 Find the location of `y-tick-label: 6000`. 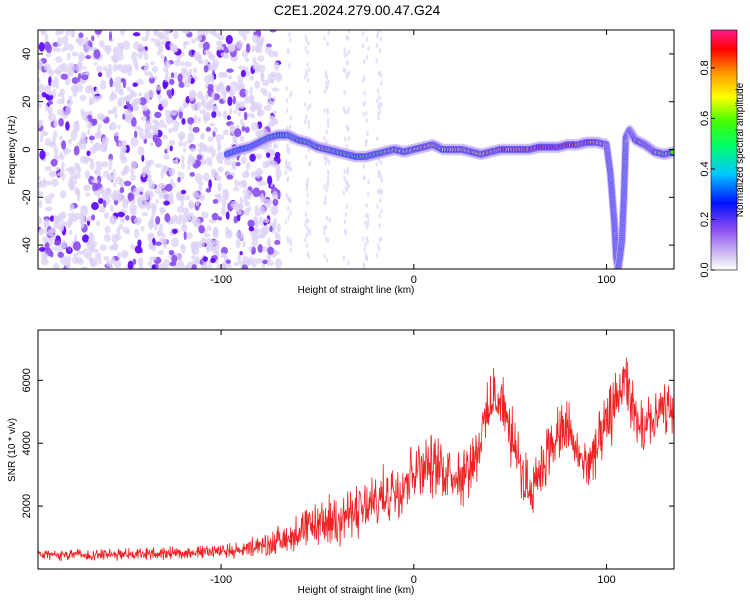

y-tick-label: 6000 is located at coordinates (27, 380).